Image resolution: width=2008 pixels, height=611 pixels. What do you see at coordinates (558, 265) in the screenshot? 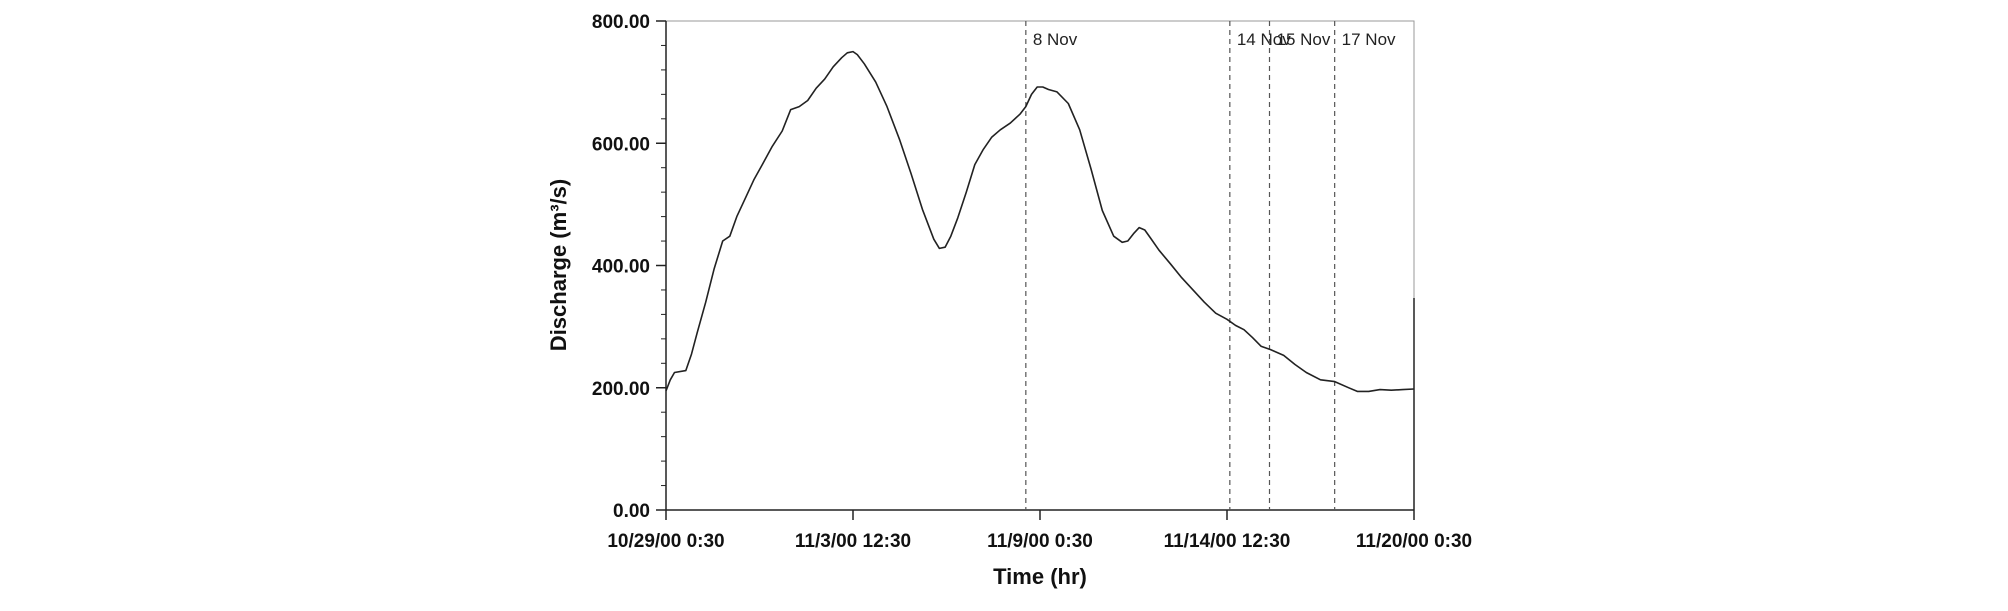
I see `y-axis-title: Discharge (m³/s)` at bounding box center [558, 265].